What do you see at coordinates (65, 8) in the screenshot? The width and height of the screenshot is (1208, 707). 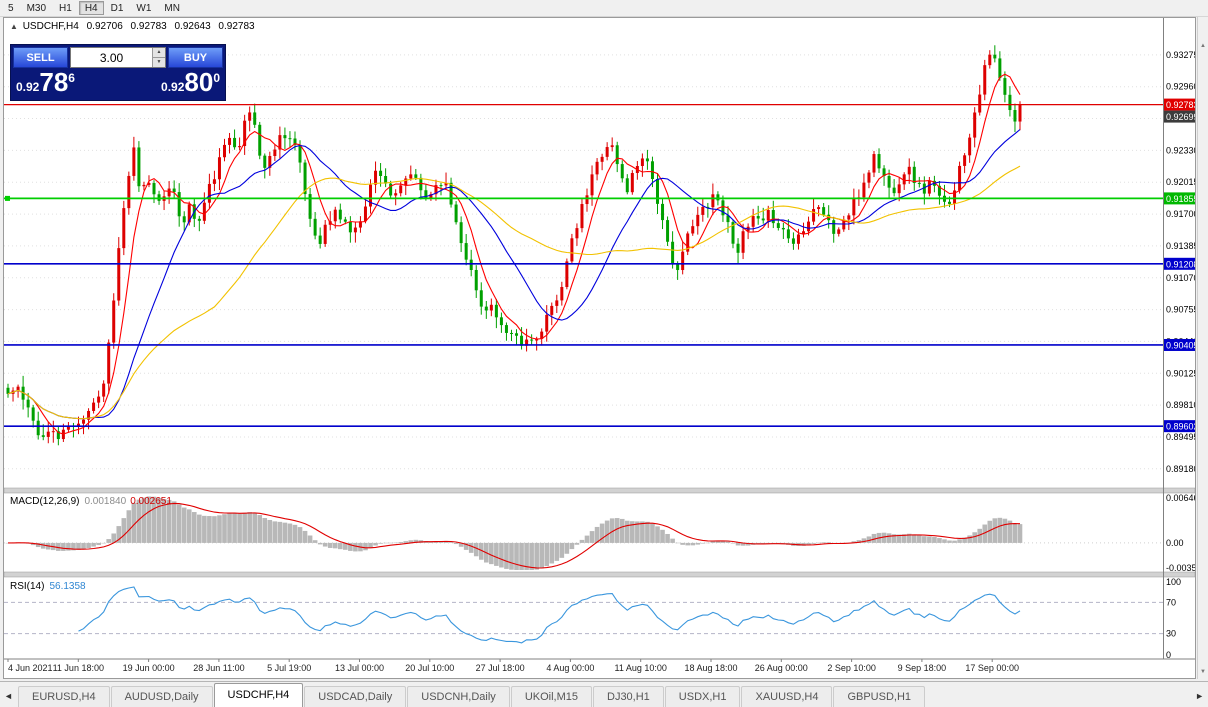 I see `timeframe-button-H1: H1` at bounding box center [65, 8].